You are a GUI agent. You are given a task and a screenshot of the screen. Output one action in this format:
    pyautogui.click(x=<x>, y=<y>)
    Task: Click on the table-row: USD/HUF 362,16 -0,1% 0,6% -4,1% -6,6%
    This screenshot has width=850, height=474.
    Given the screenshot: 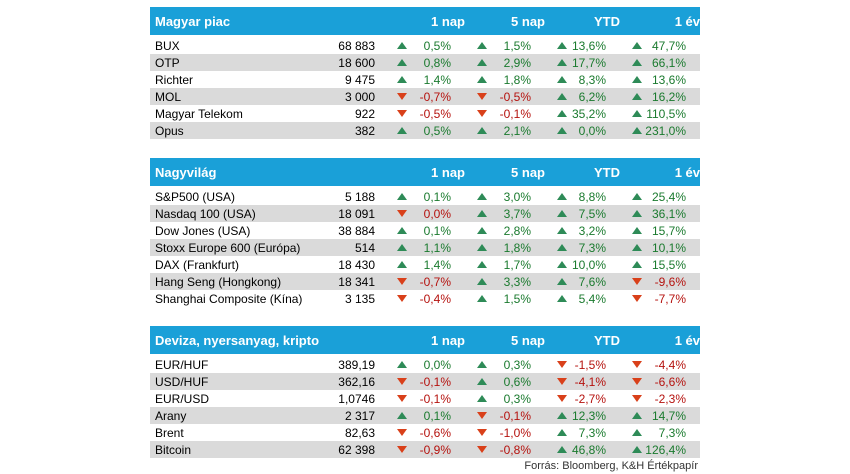 What is the action you would take?
    pyautogui.click(x=425, y=381)
    